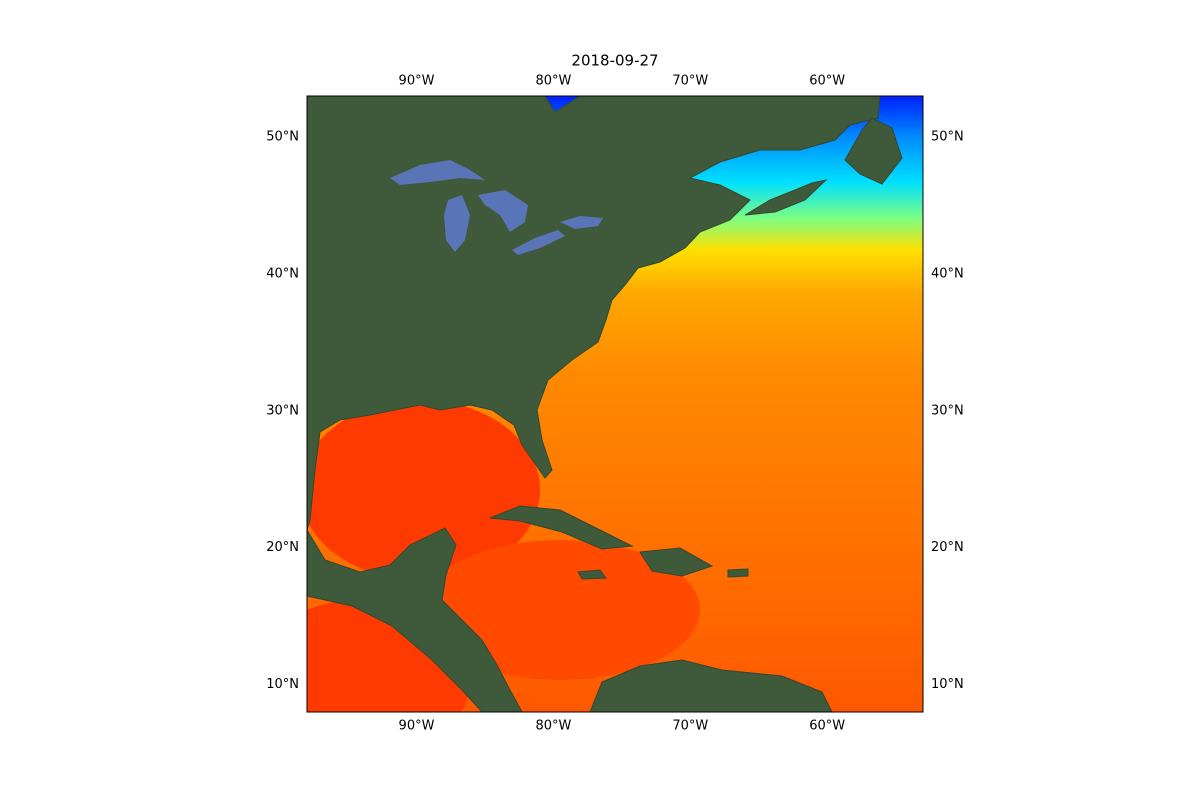 The height and width of the screenshot is (800, 1200). I want to click on y-tick-label-right: 30°N, so click(947, 410).